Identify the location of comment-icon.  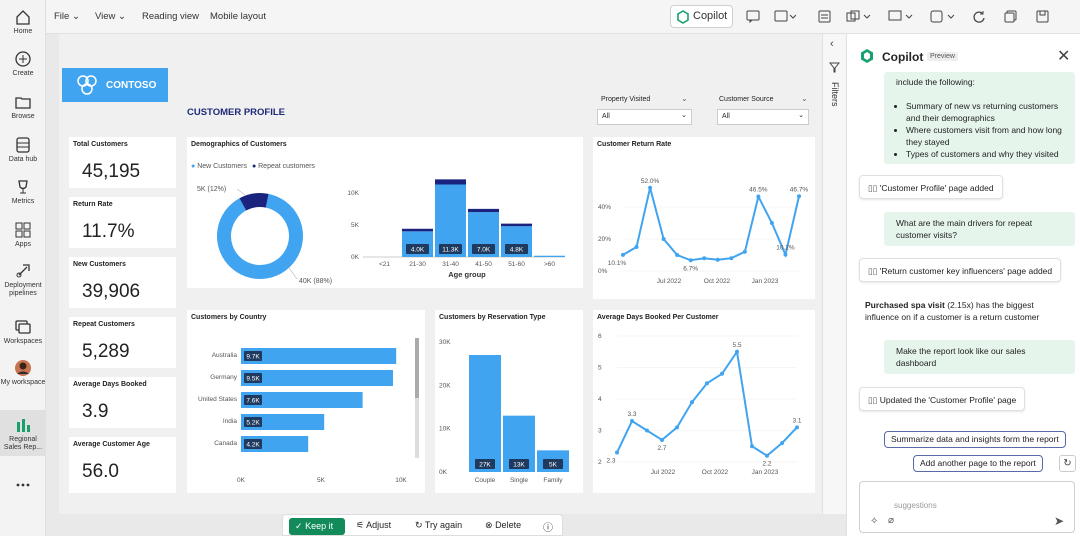
(753, 16).